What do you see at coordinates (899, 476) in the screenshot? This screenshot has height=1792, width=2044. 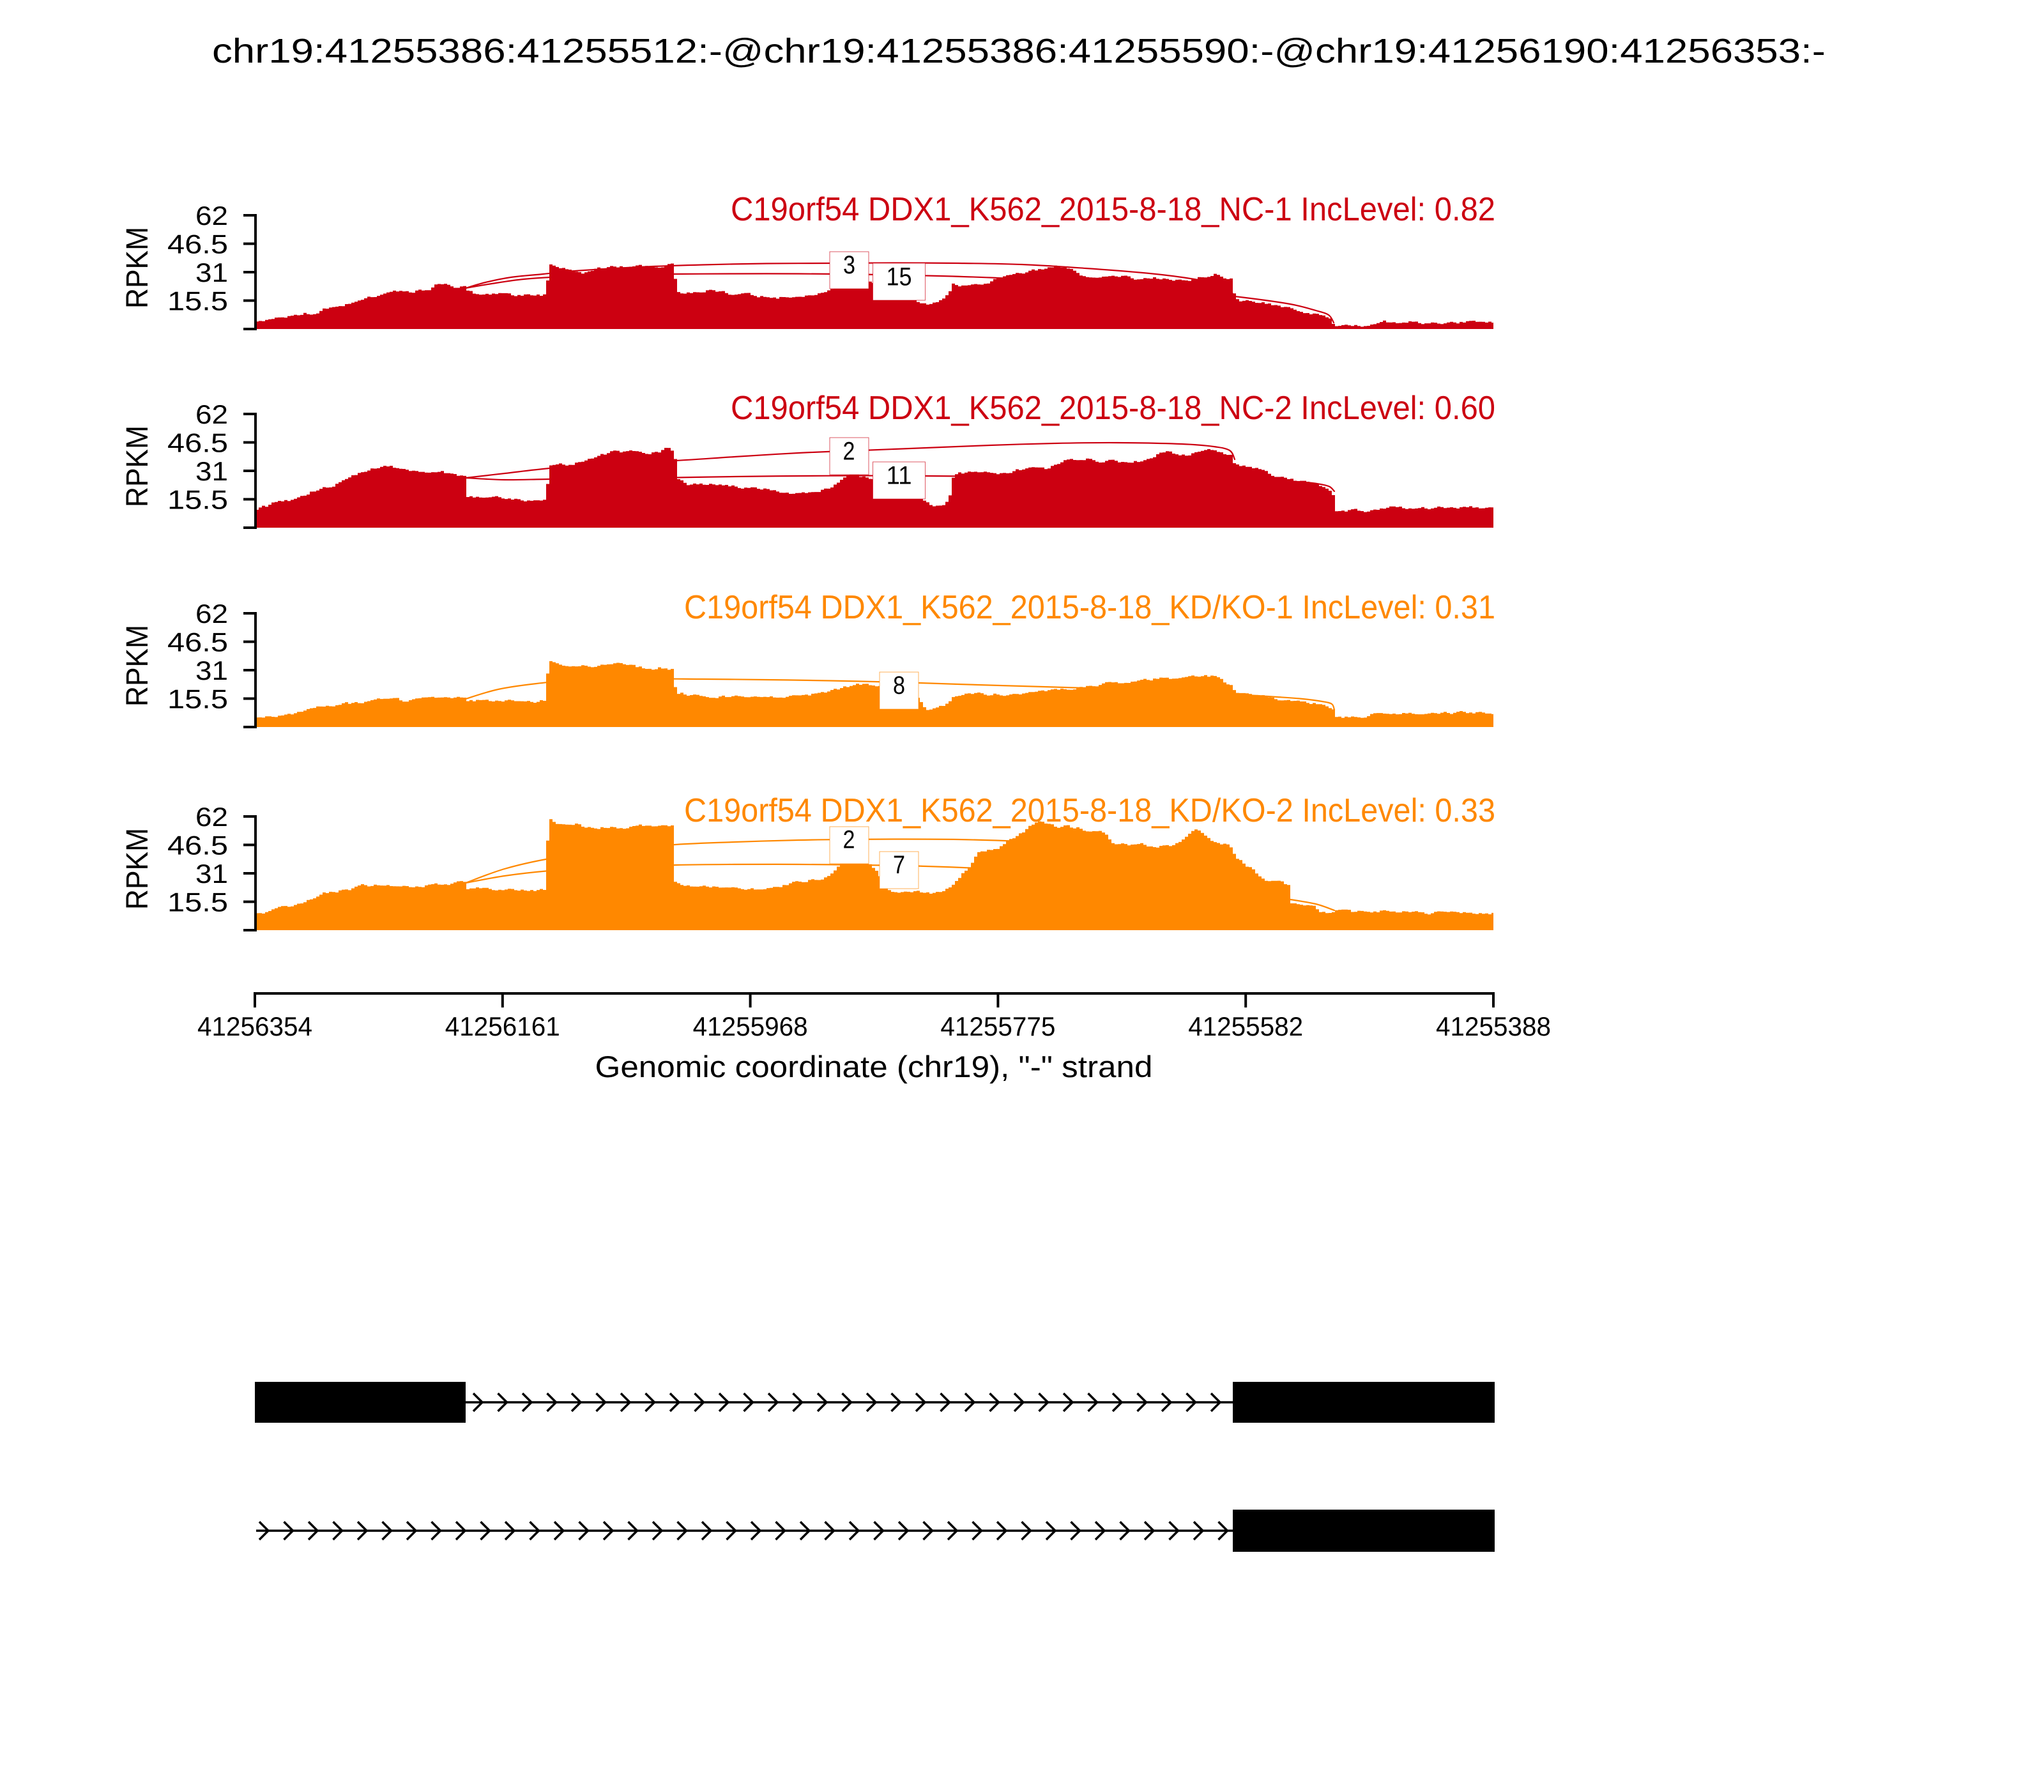 I see `svg-text: 11` at bounding box center [899, 476].